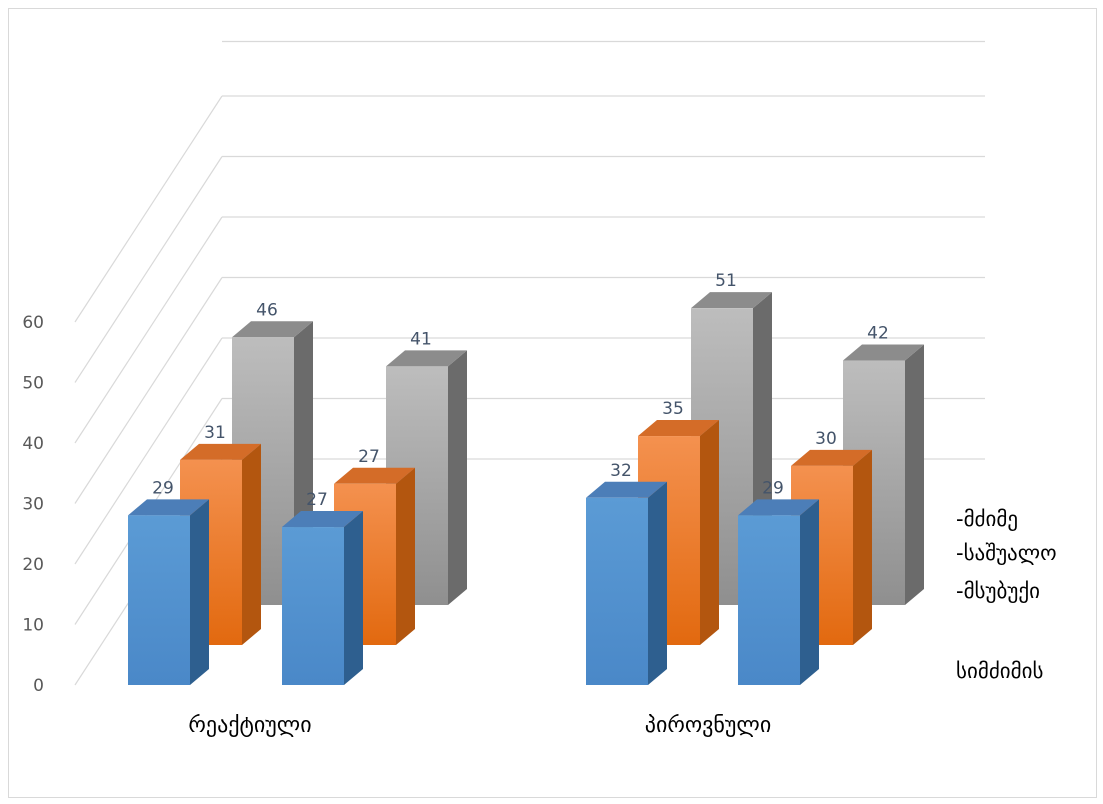 This screenshot has height=804, width=1103. Describe the element at coordinates (726, 281) in the screenshot. I see `data-label: 51` at that location.